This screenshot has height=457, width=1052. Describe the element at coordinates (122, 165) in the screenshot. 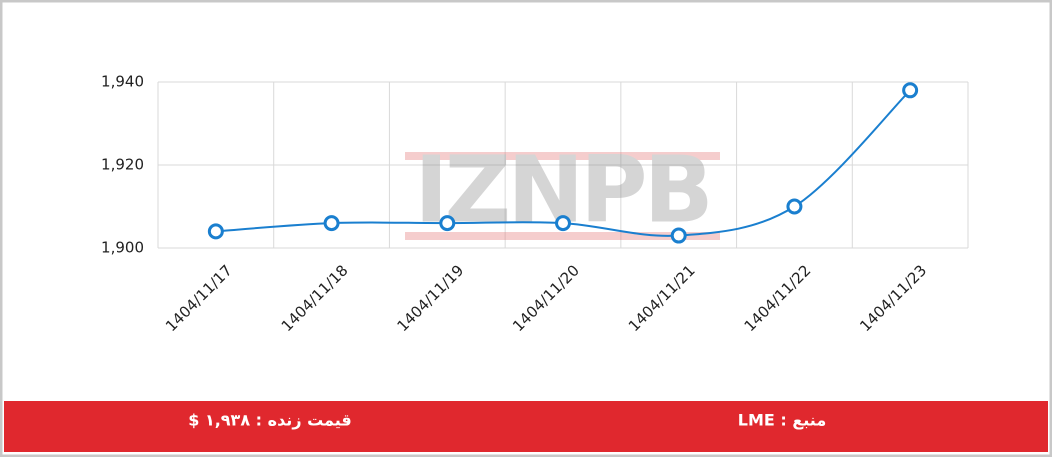

I see `y-tick-label: 1,920` at that location.